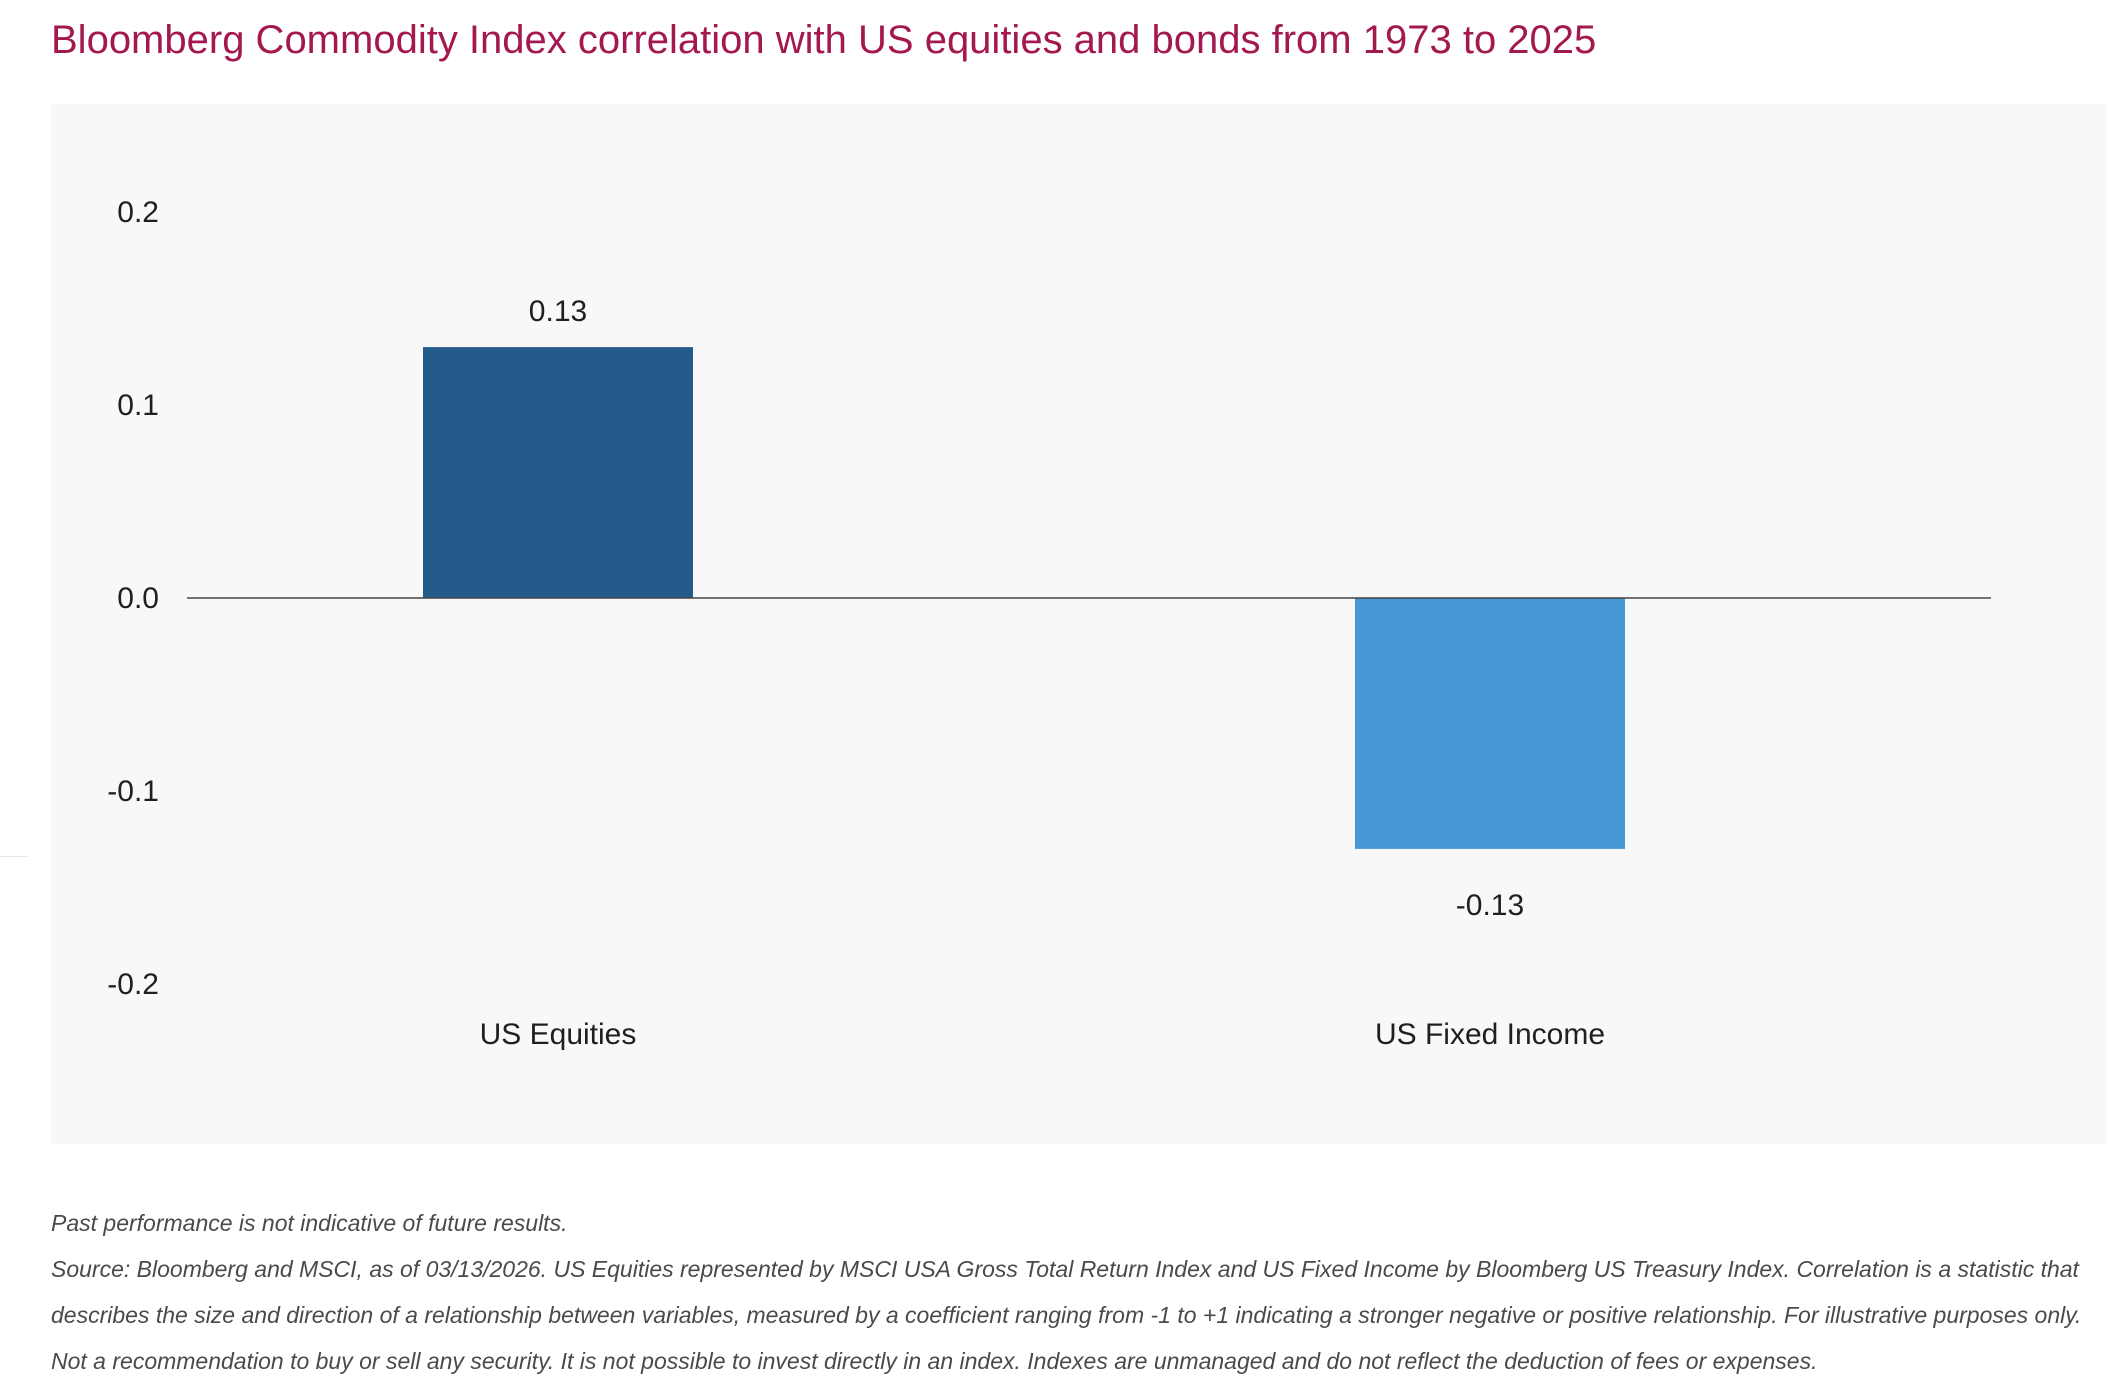 This screenshot has height=1398, width=2106. Describe the element at coordinates (133, 984) in the screenshot. I see `y-tick-label: -0.2` at that location.